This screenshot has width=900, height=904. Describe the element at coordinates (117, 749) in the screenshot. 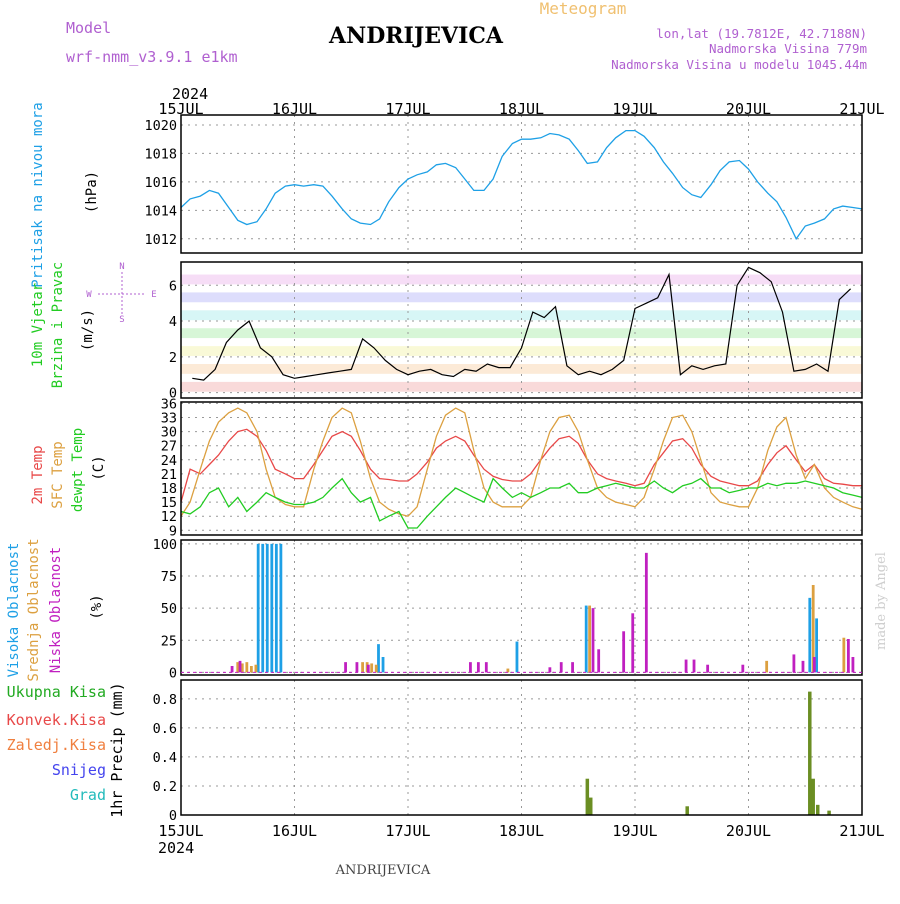

I see `precip-unit-label: 1hr Precip (mm)` at that location.